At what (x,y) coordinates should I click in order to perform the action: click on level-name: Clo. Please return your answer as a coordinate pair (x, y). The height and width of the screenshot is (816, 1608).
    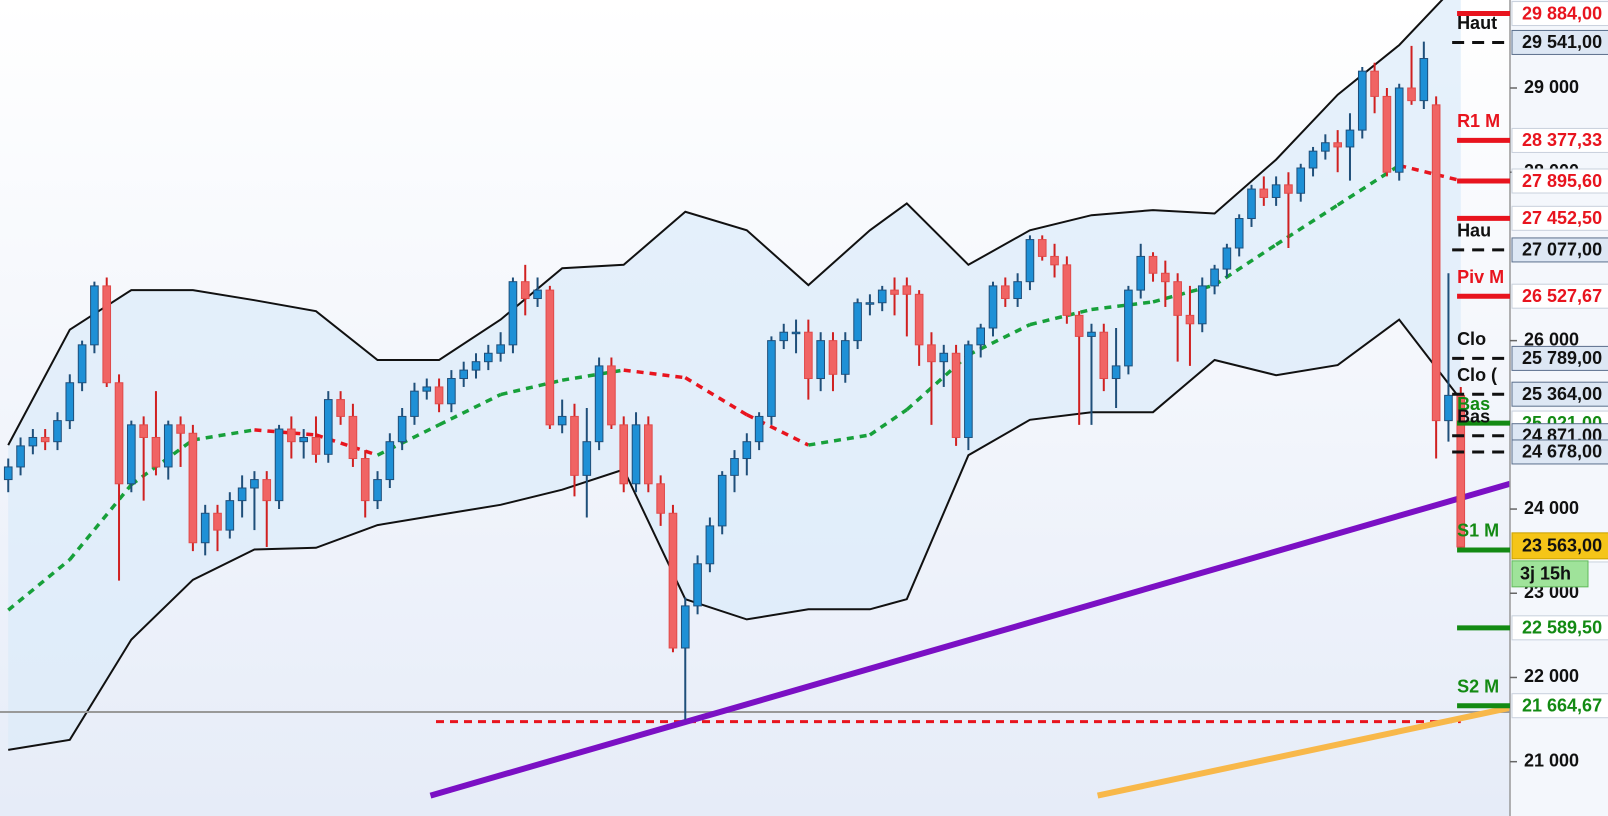
    Looking at the image, I should click on (1471, 339).